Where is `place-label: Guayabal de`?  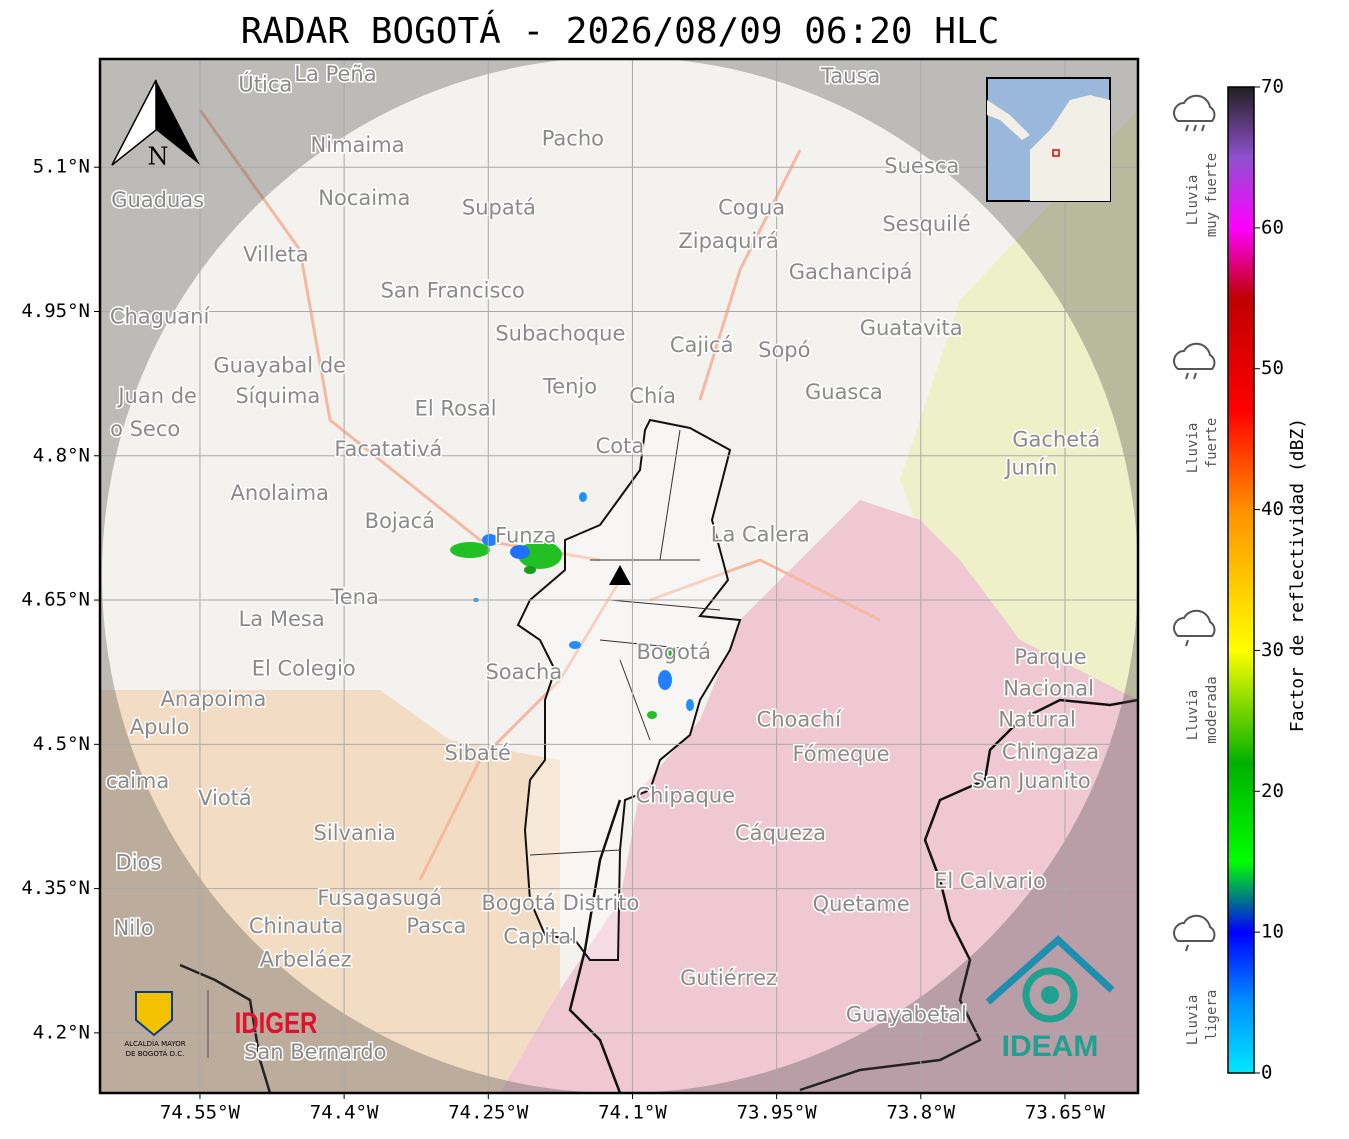
place-label: Guayabal de is located at coordinates (279, 365).